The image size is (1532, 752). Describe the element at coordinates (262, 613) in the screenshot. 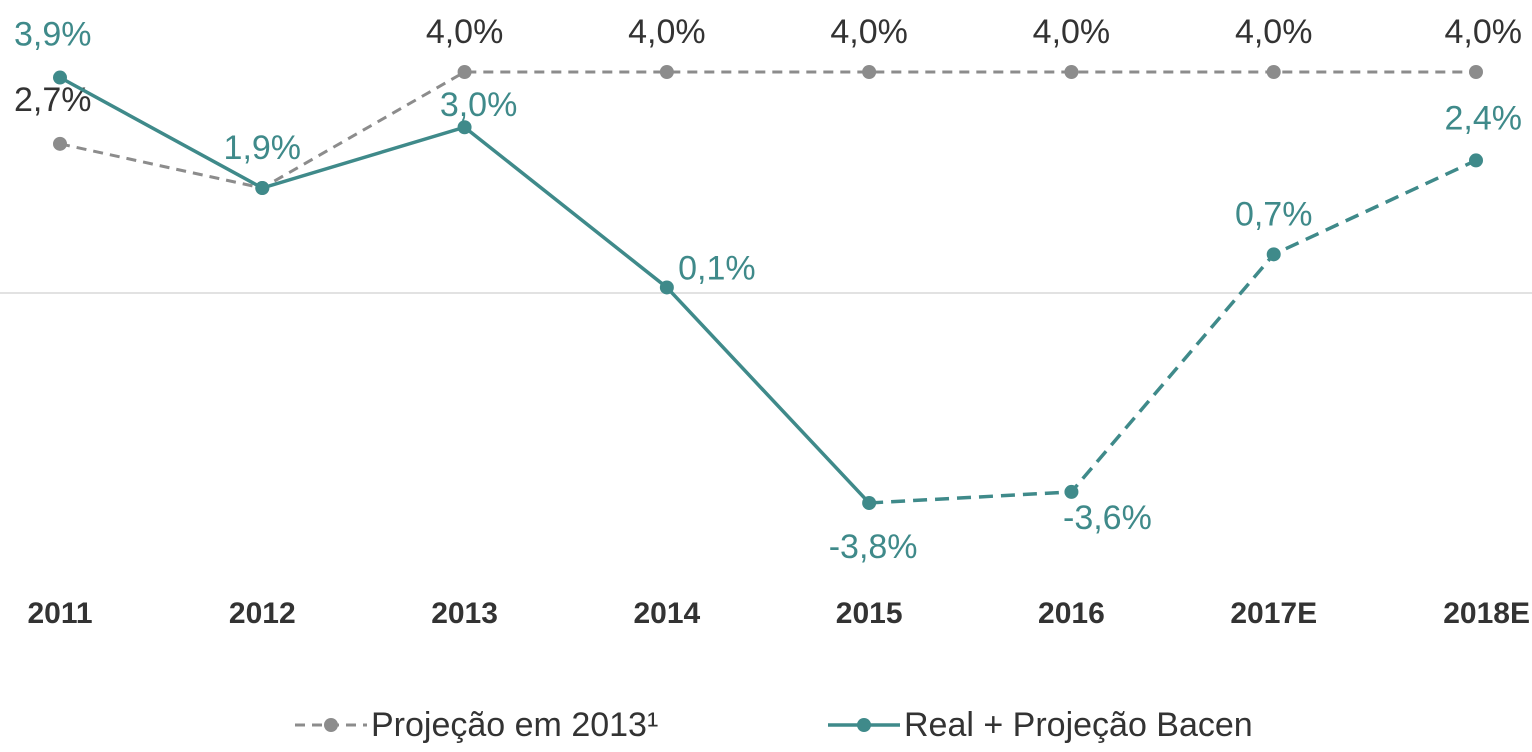

I see `x-tick-label: 2012` at that location.